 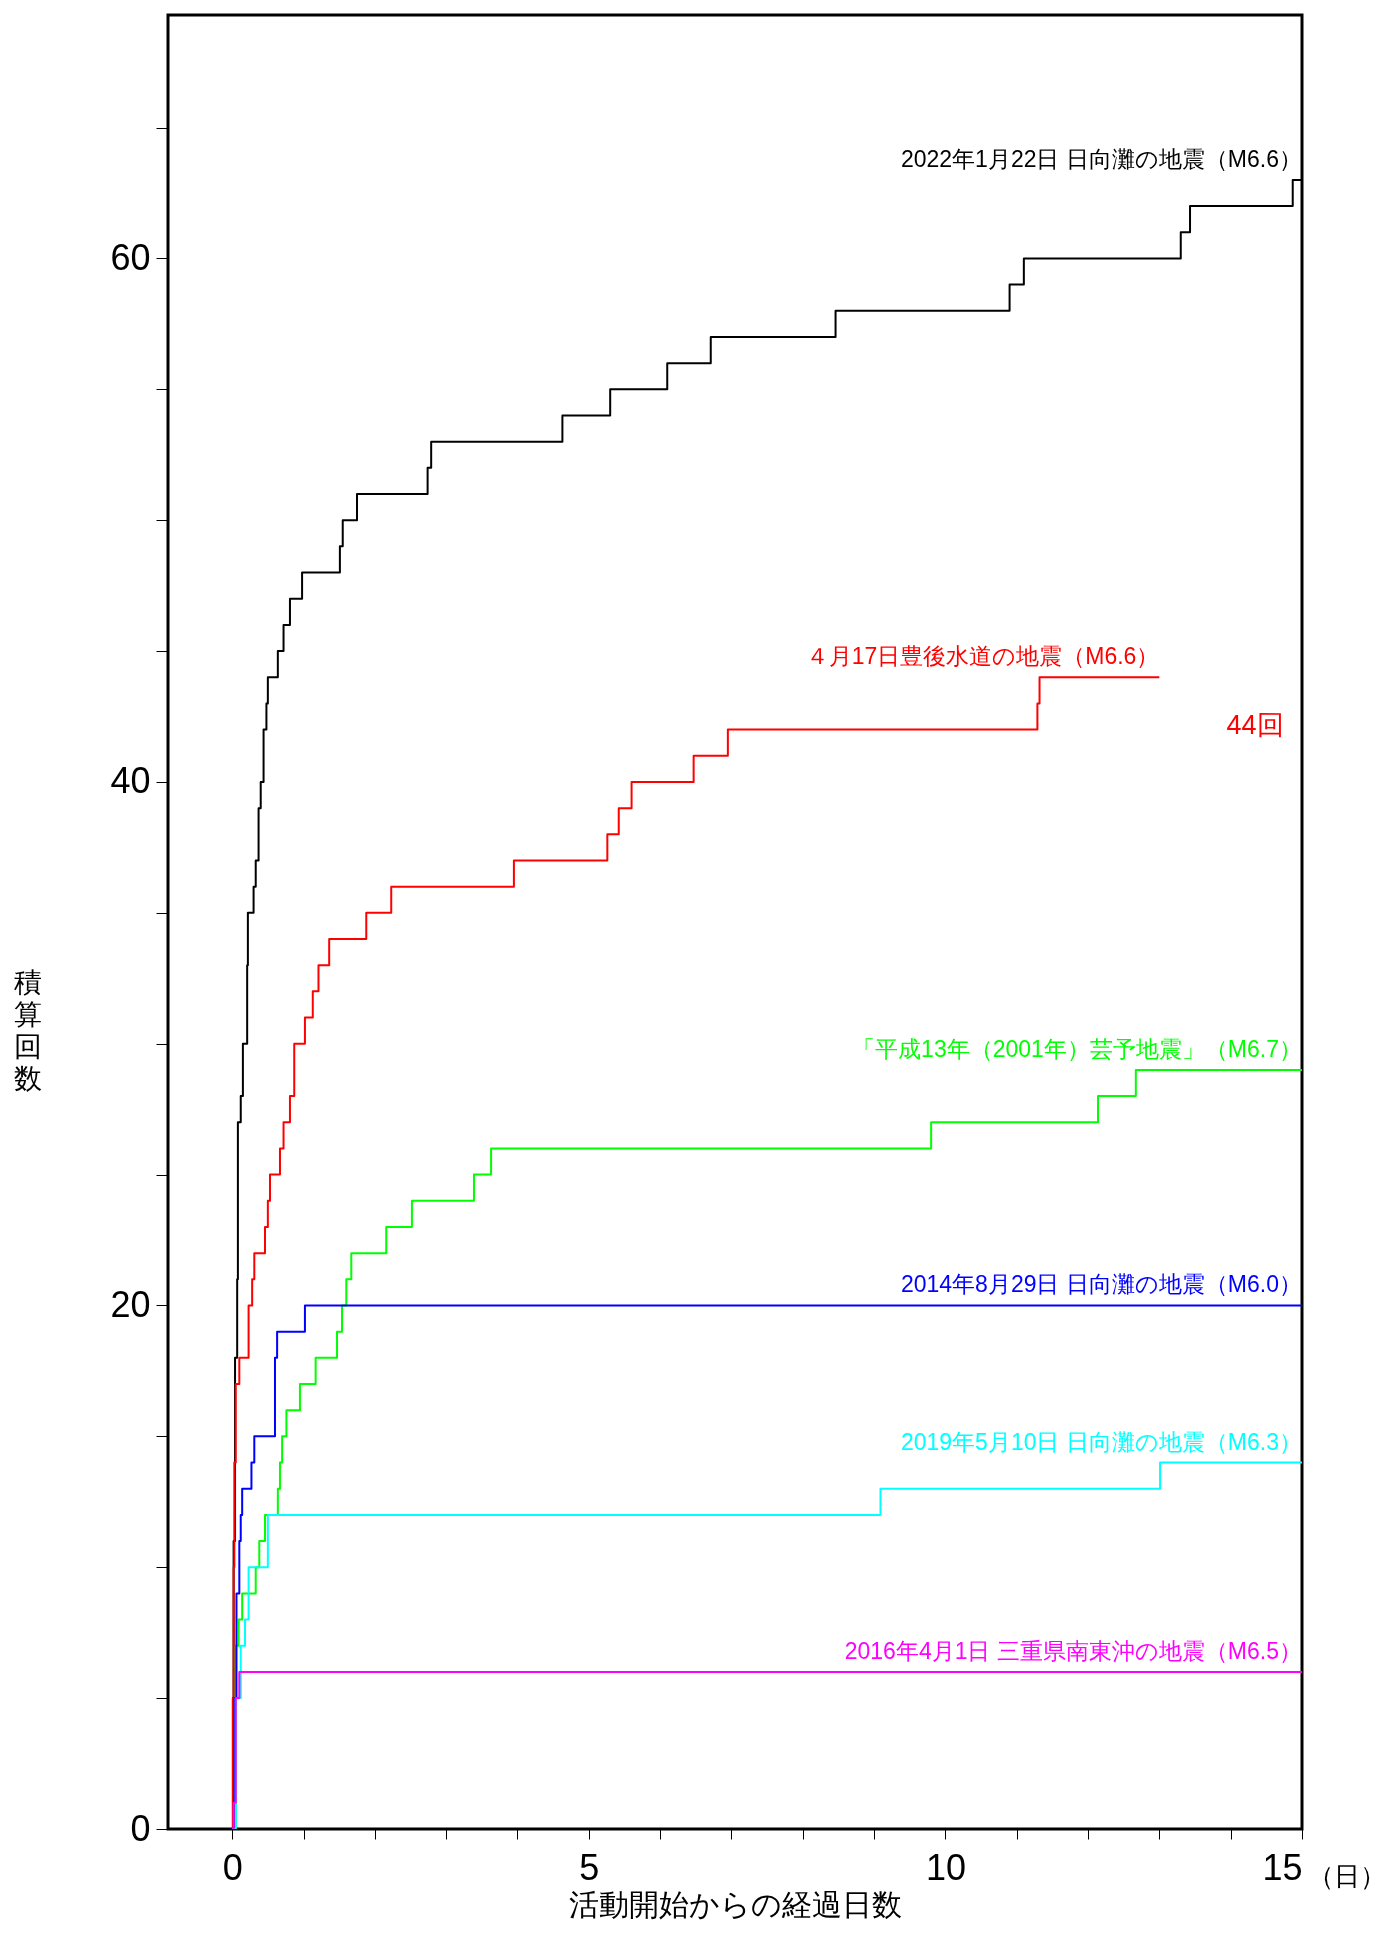 What do you see at coordinates (1347, 1876) in the screenshot?
I see `text: （日）` at bounding box center [1347, 1876].